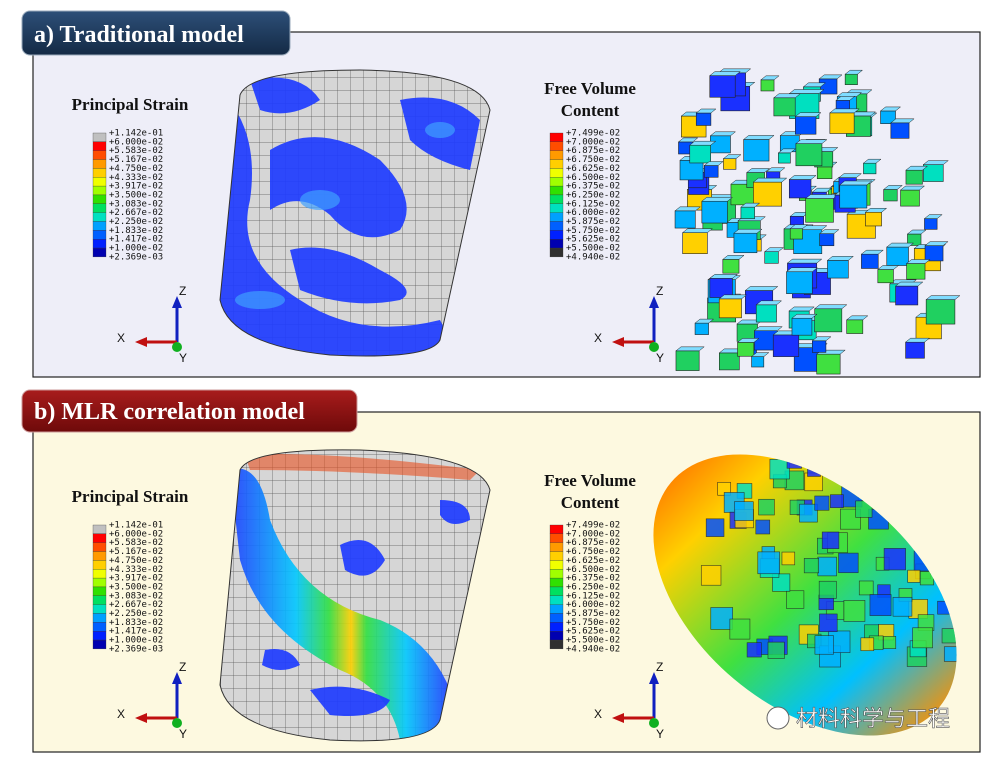  Describe the element at coordinates (593, 596) in the screenshot. I see `legend-label: +6.125e-02` at that location.